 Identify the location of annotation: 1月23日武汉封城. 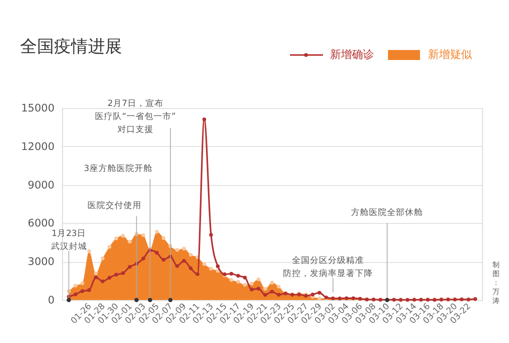
(68, 240).